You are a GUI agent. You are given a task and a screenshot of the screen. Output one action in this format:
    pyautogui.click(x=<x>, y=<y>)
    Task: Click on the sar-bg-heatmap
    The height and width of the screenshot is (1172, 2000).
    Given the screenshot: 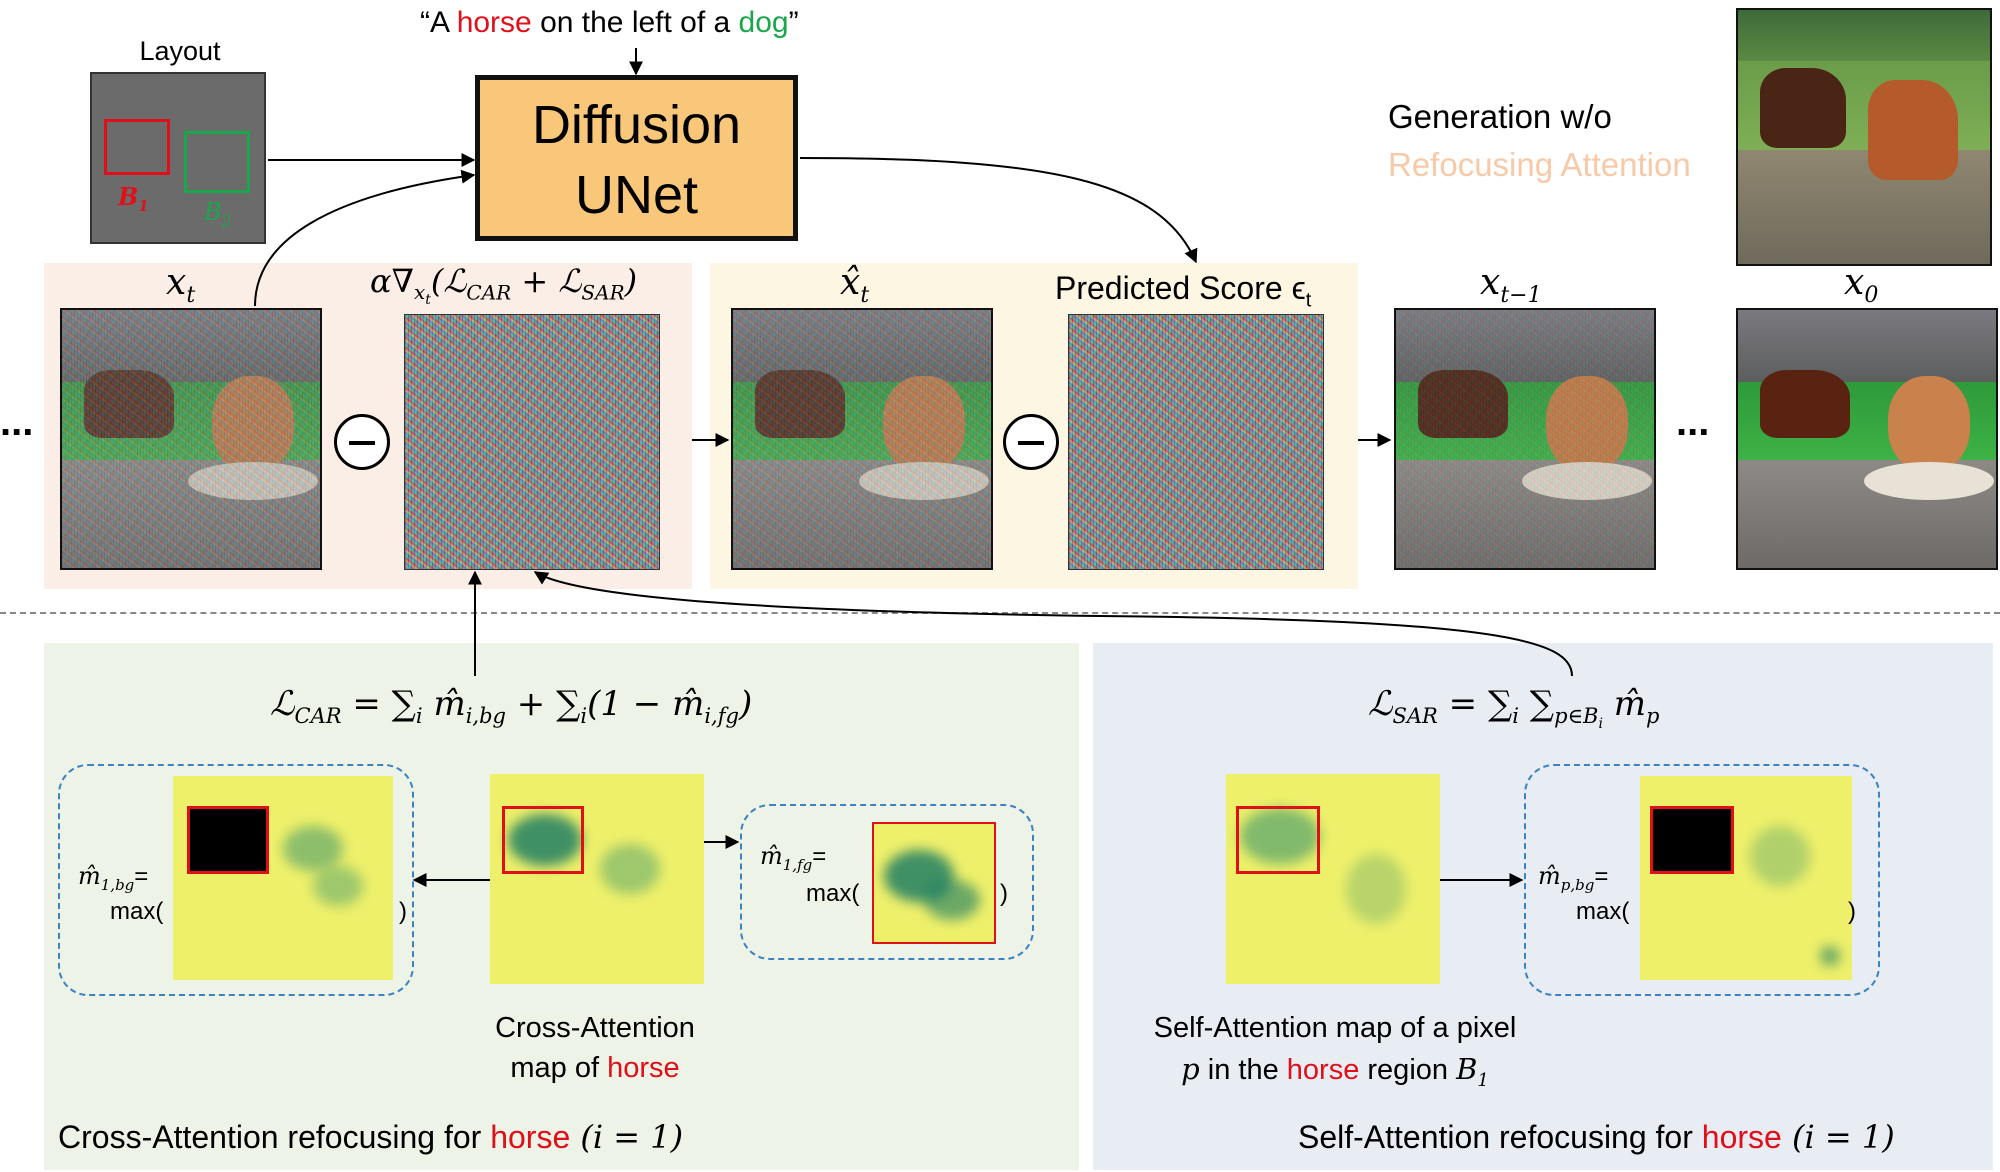 What is the action you would take?
    pyautogui.click(x=1746, y=878)
    